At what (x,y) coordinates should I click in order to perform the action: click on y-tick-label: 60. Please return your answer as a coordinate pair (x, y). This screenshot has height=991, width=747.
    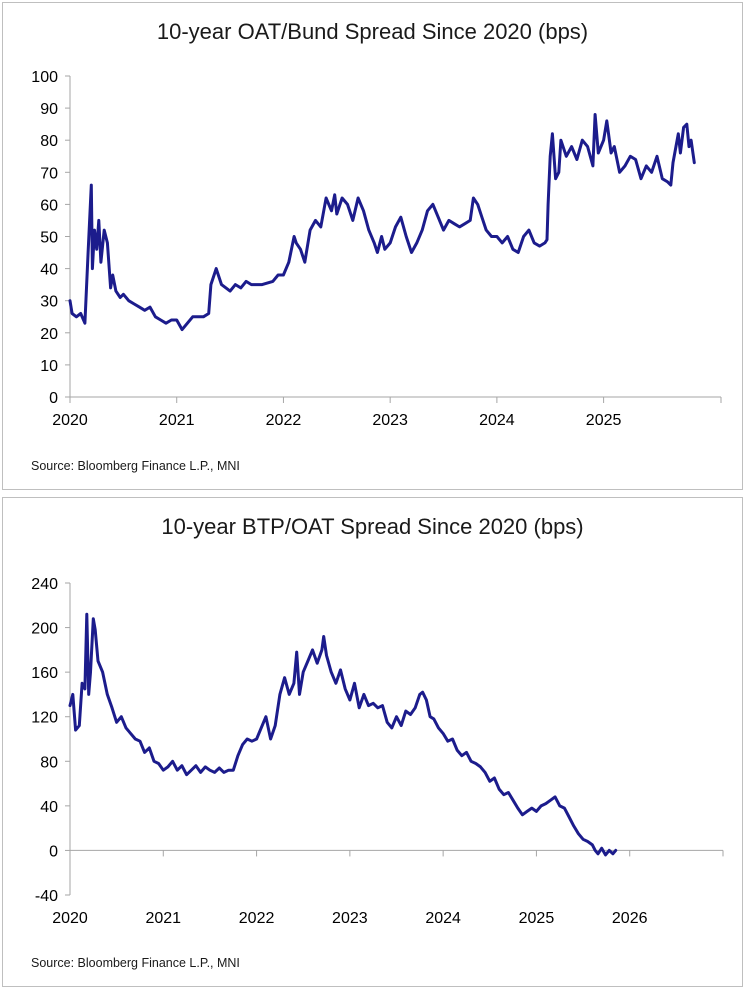
    Looking at the image, I should click on (49, 205).